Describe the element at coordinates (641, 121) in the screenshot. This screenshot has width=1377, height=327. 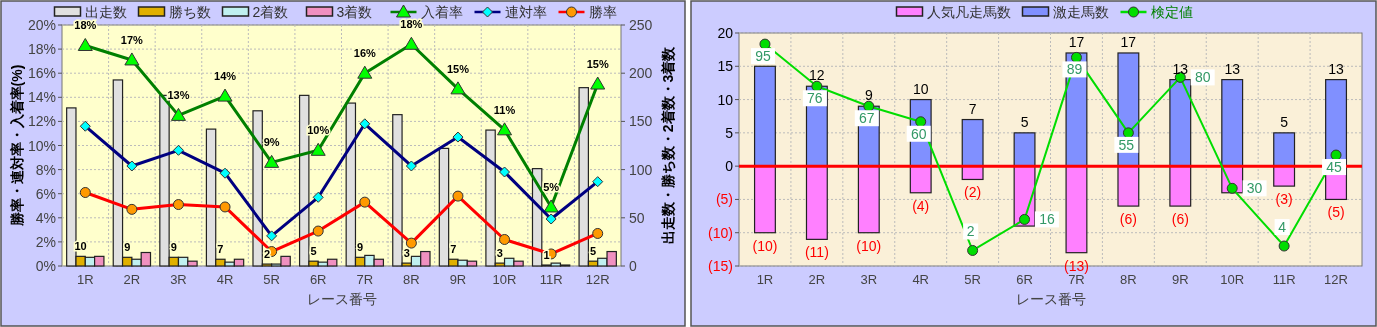
I see `y2-tick-label: 150` at that location.